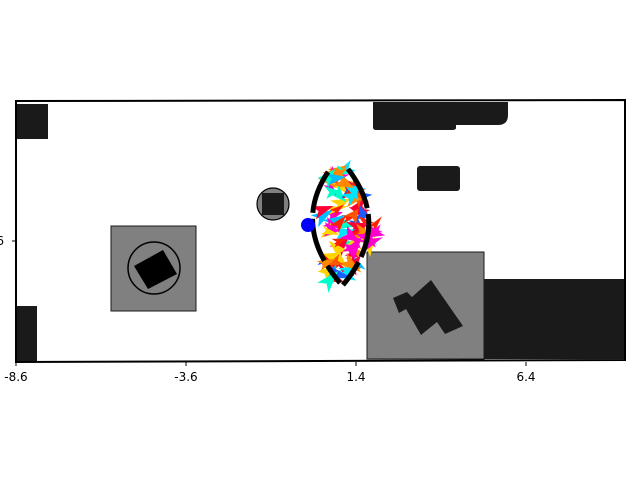  I want to click on x-tick-label: 1.4, so click(355, 377).